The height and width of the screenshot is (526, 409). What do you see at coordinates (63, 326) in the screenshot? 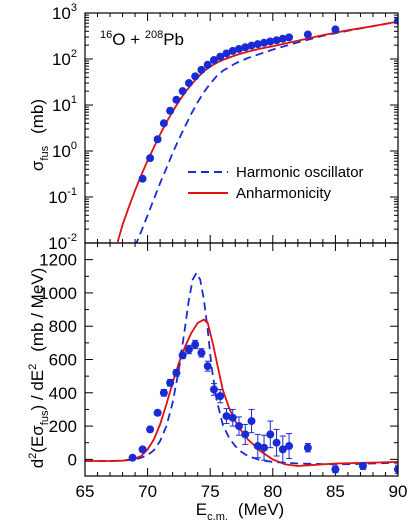
I see `bottom-y-tick-label: 800` at bounding box center [63, 326].